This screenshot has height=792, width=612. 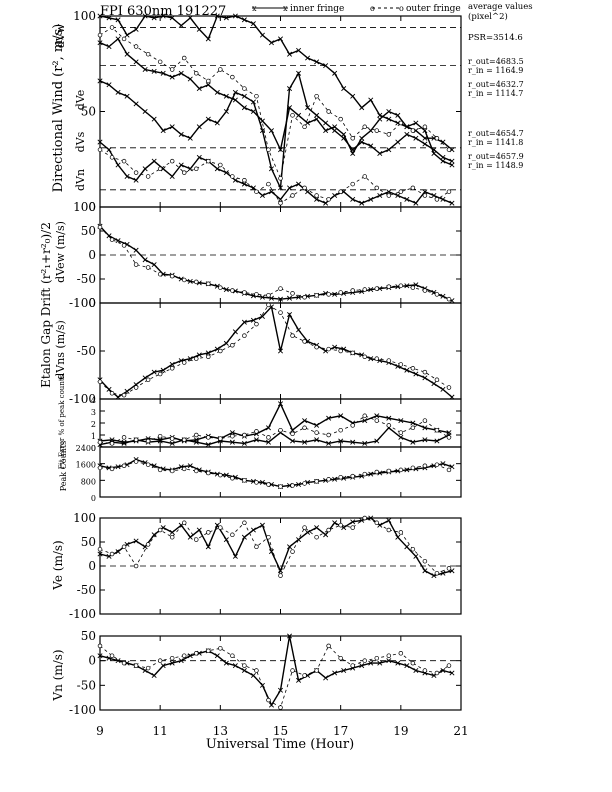 I want to click on psr-value: PSR=3514.6, so click(x=495, y=38).